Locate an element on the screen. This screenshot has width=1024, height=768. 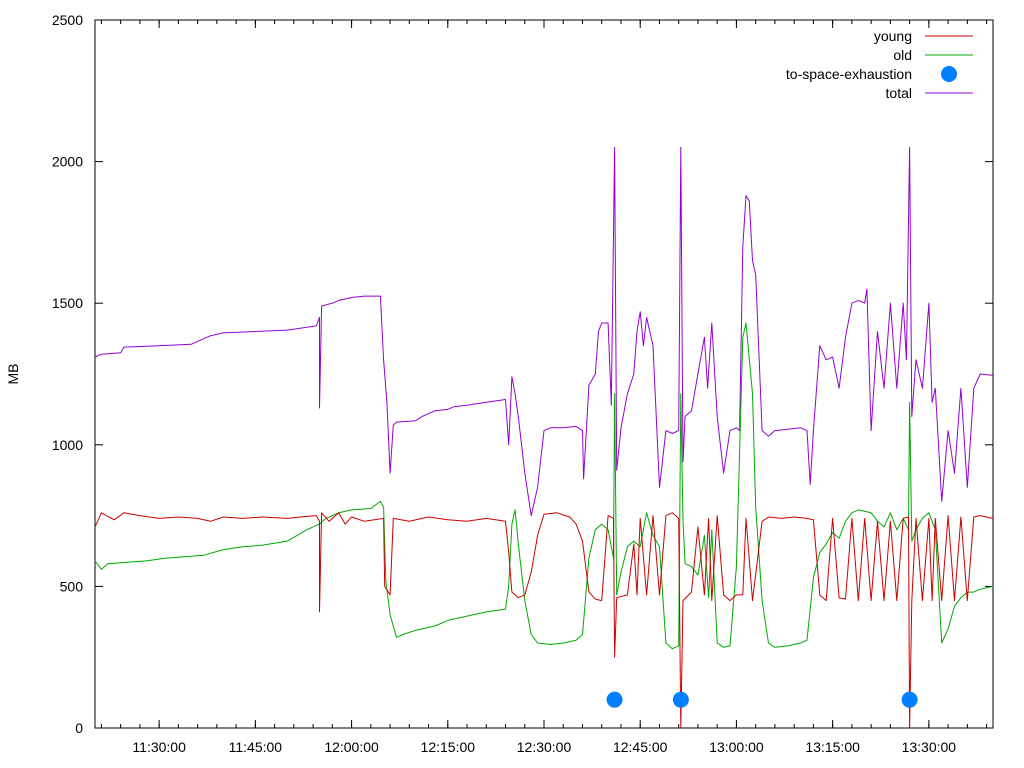
legend-marker-to-space-exhaustion is located at coordinates (949, 74).